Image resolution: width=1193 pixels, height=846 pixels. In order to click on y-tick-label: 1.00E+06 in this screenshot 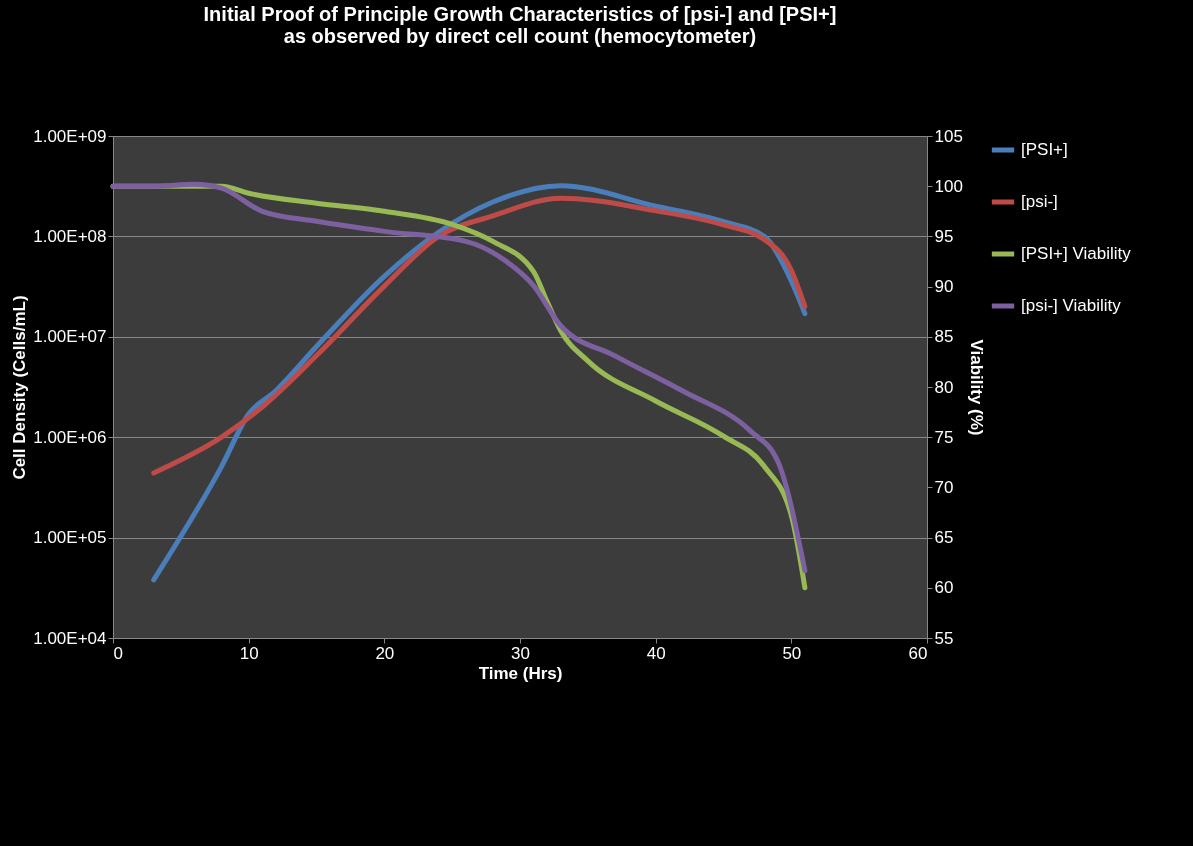, I will do `click(70, 437)`.